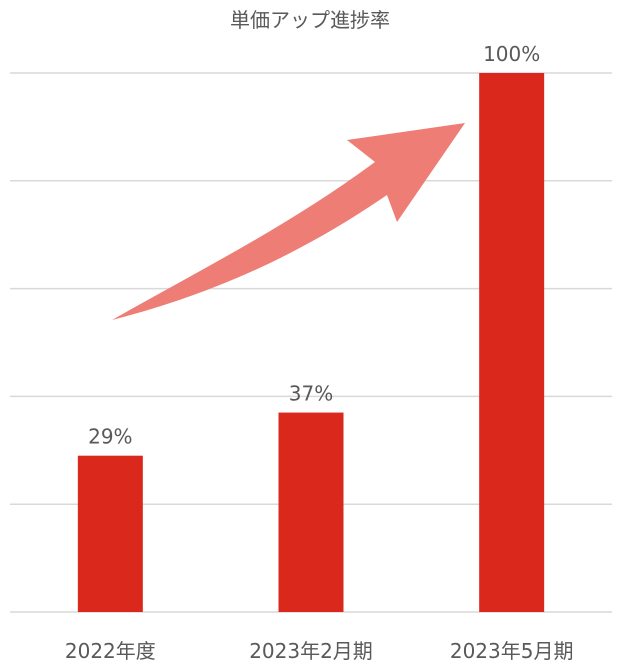  Describe the element at coordinates (511, 54) in the screenshot. I see `data-label: 100%` at that location.